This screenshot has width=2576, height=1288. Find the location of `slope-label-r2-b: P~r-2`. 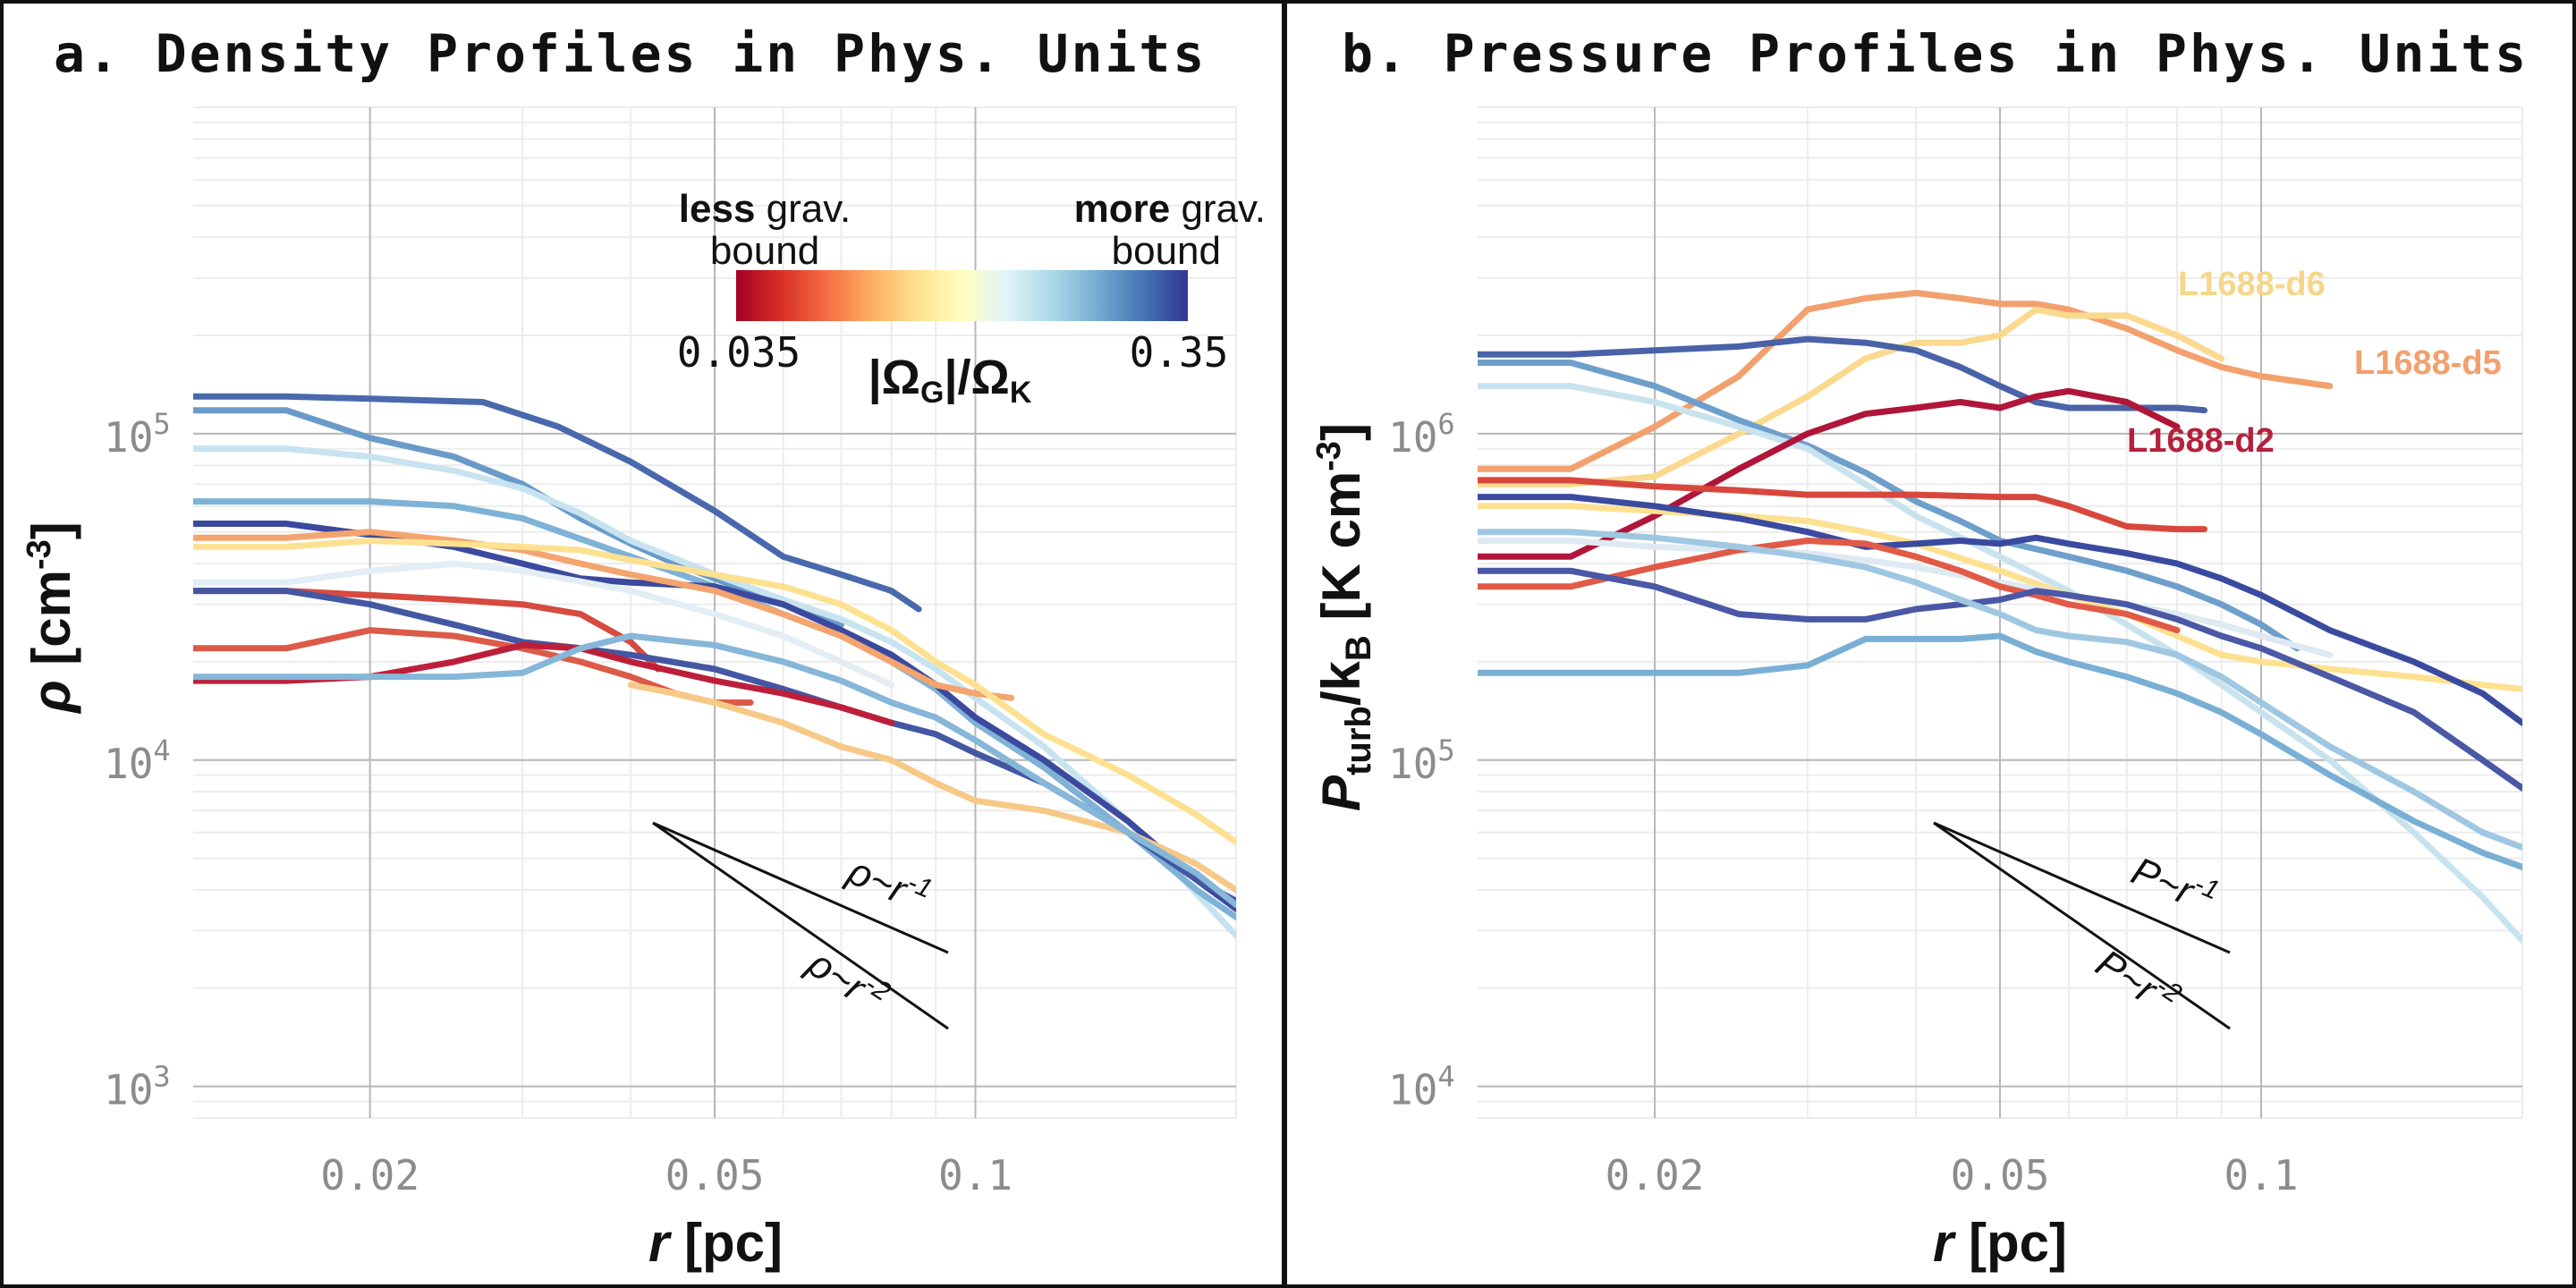

slope-label-r2-b: P~r-2 is located at coordinates (2138, 981).